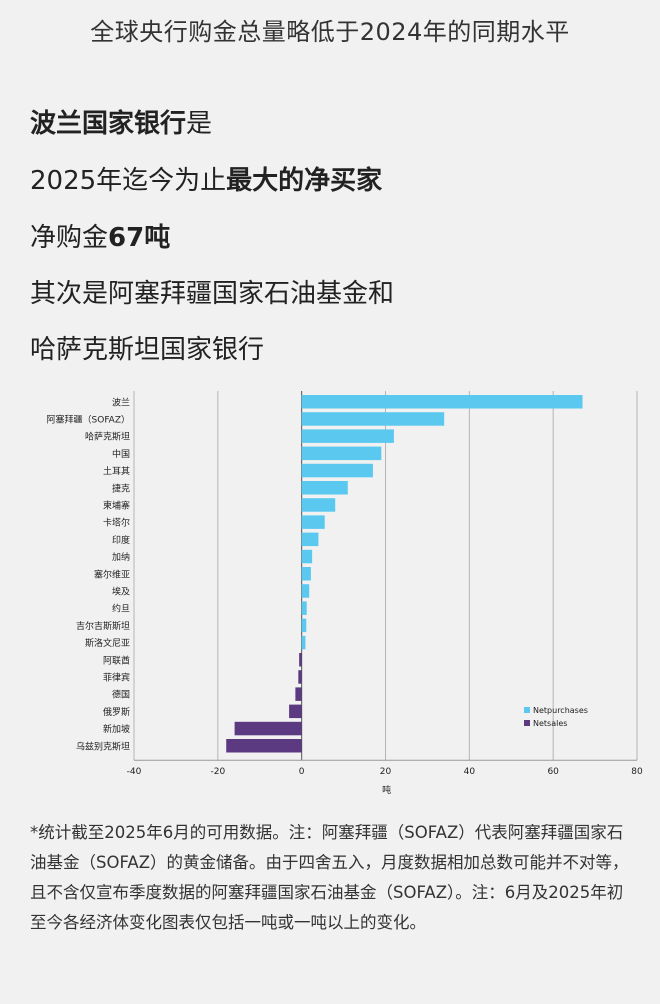 This screenshot has width=660, height=1004. I want to click on category-label: 塞尔维亚, so click(112, 574).